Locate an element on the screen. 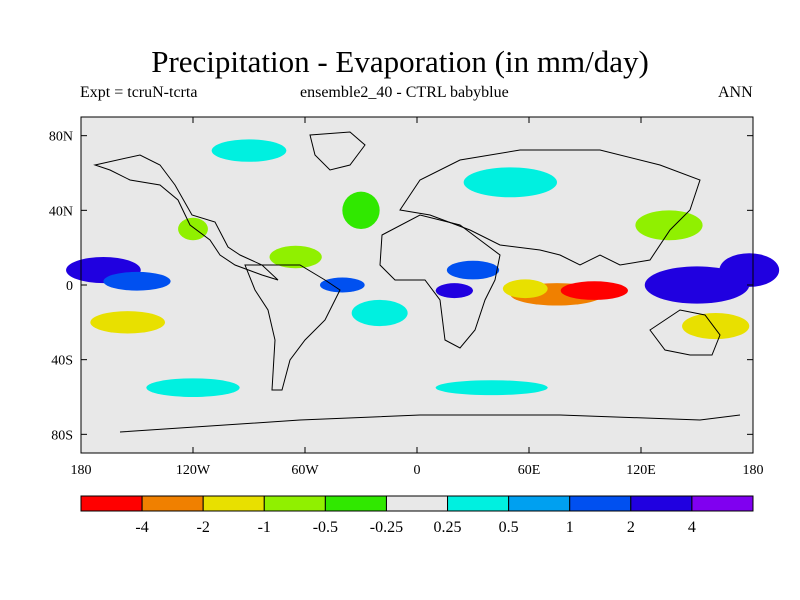  colorbar-label-1: -2 is located at coordinates (203, 527).